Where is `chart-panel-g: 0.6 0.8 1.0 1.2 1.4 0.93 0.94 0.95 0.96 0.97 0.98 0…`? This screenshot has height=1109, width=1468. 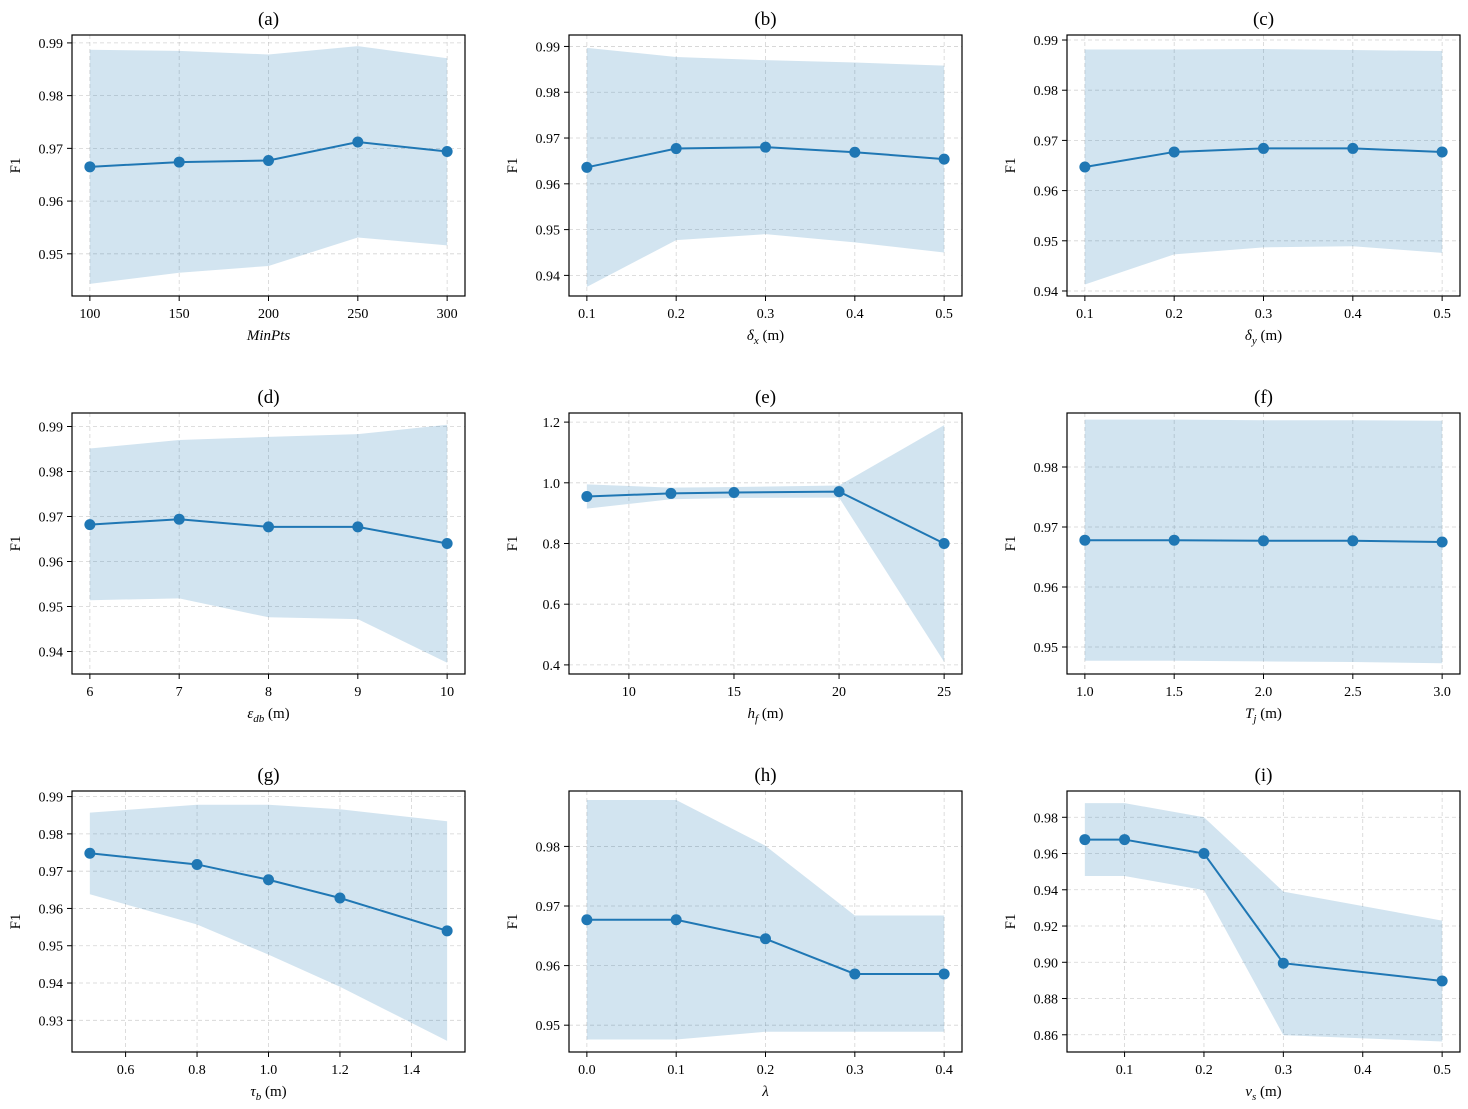
chart-panel-g: 0.6 0.8 1.0 1.2 1.4 0.93 0.94 0.95 0.96 0.97 0.98 0… is located at coordinates (237, 934).